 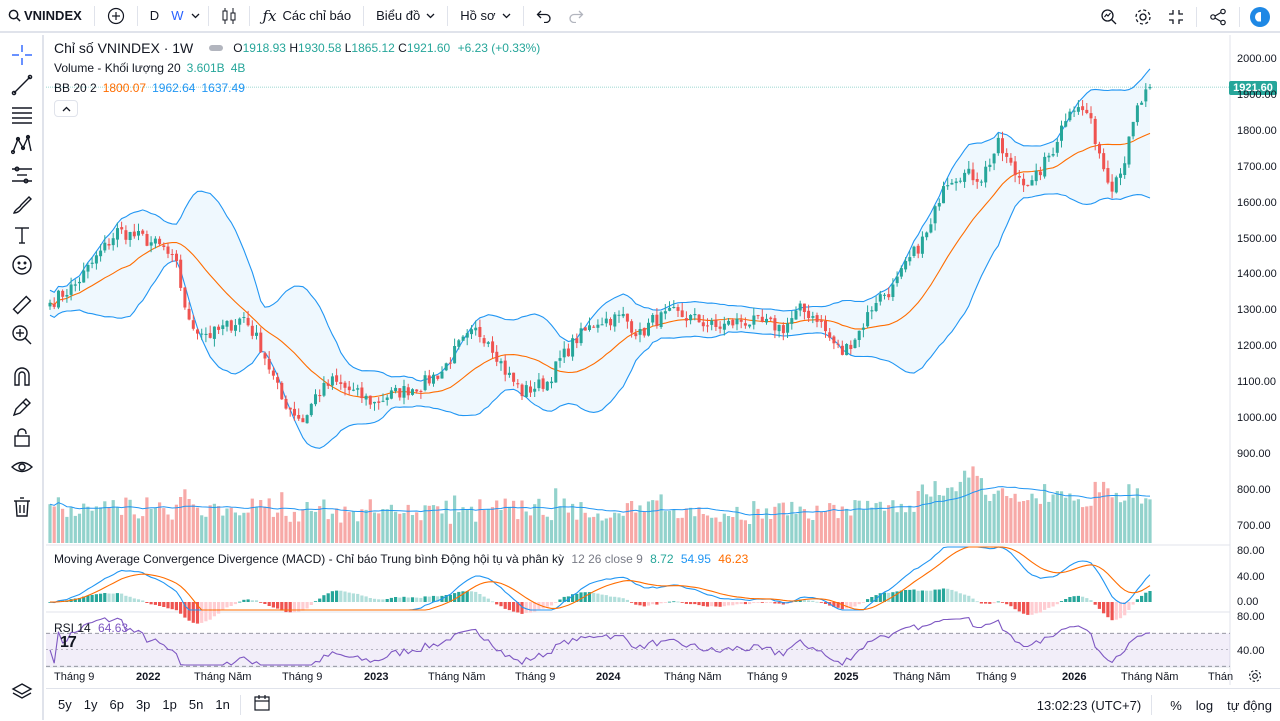 What do you see at coordinates (22, 305) in the screenshot?
I see `ruler-icon` at bounding box center [22, 305].